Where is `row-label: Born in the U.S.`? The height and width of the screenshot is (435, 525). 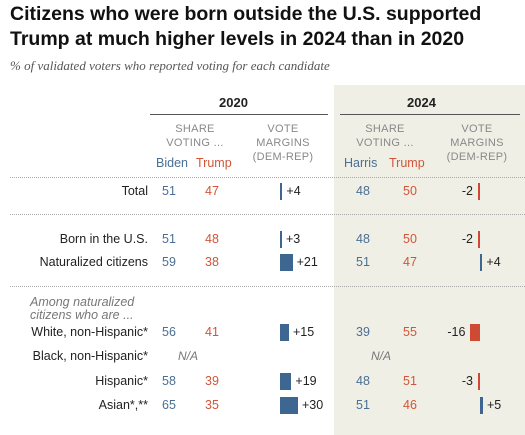
row-label: Born in the U.S. is located at coordinates (103, 239).